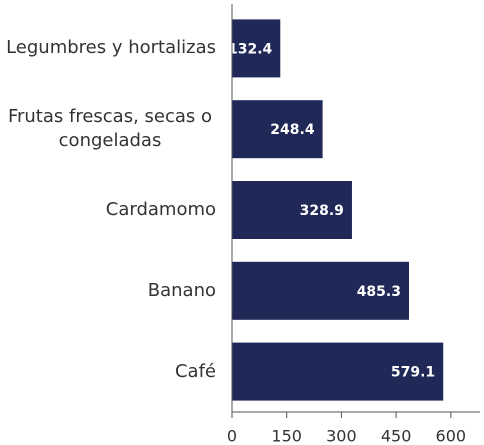 This screenshot has width=484, height=445. I want to click on category-label-box: Frutas frescas, secas o congeladas, so click(110, 129).